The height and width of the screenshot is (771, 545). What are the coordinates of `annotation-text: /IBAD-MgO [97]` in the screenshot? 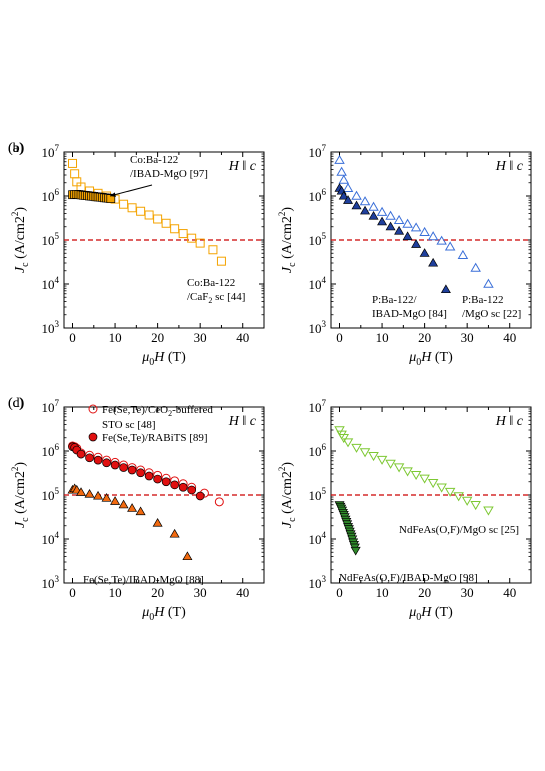 It's located at (169, 174).